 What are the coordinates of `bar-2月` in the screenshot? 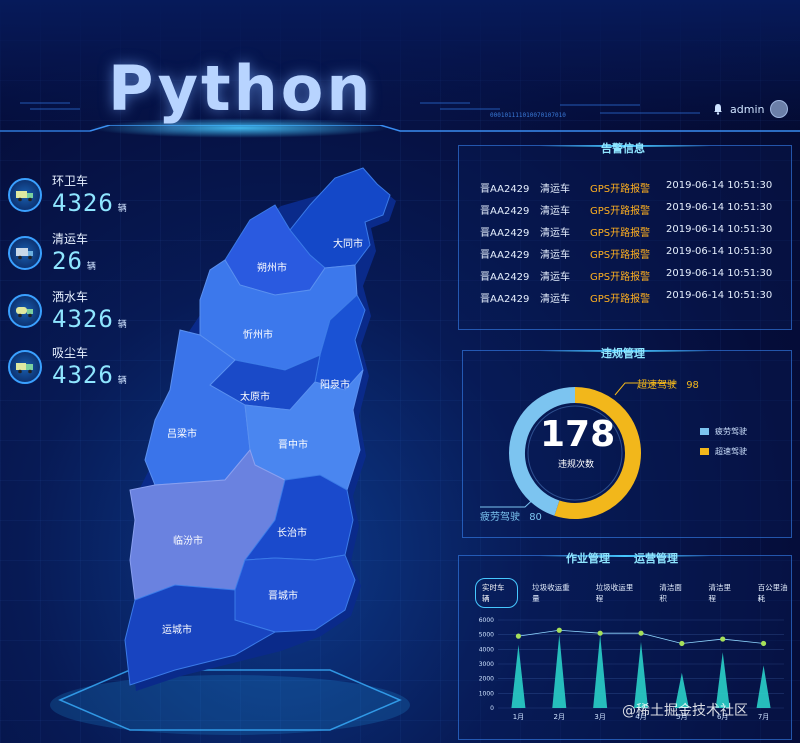 It's located at (559, 671).